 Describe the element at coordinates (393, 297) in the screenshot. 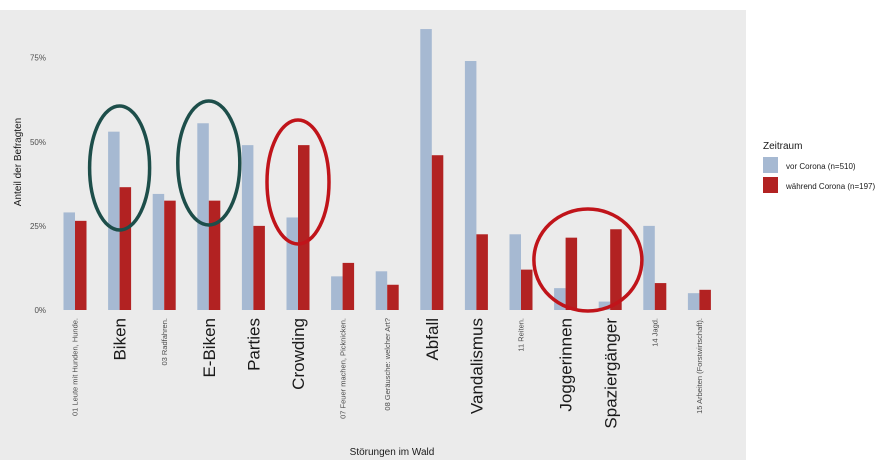

I see `bar-08-ger-usche-welcher-art-waehrend-corona` at that location.